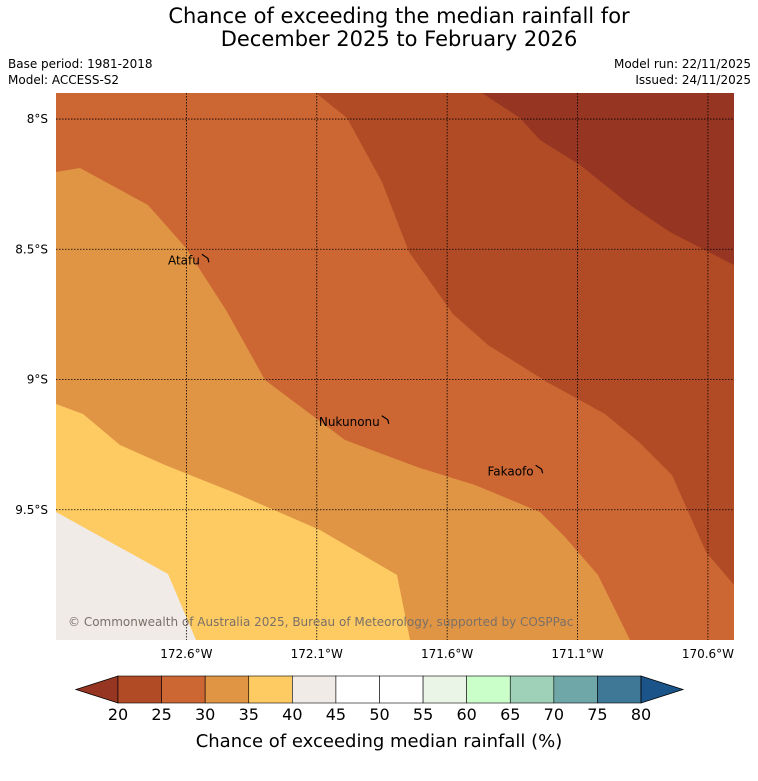 The width and height of the screenshot is (758, 781). Describe the element at coordinates (118, 714) in the screenshot. I see `colorbar-tick-label: 20` at that location.